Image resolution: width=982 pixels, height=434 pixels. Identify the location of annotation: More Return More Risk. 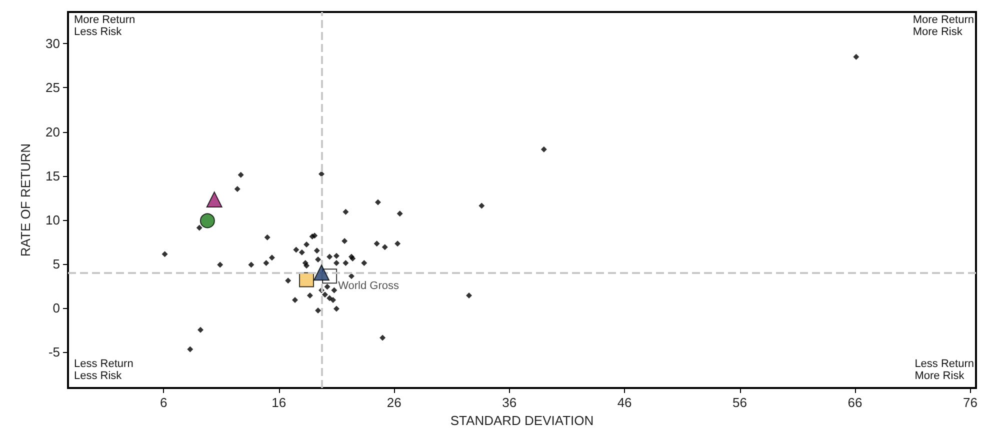
(943, 26).